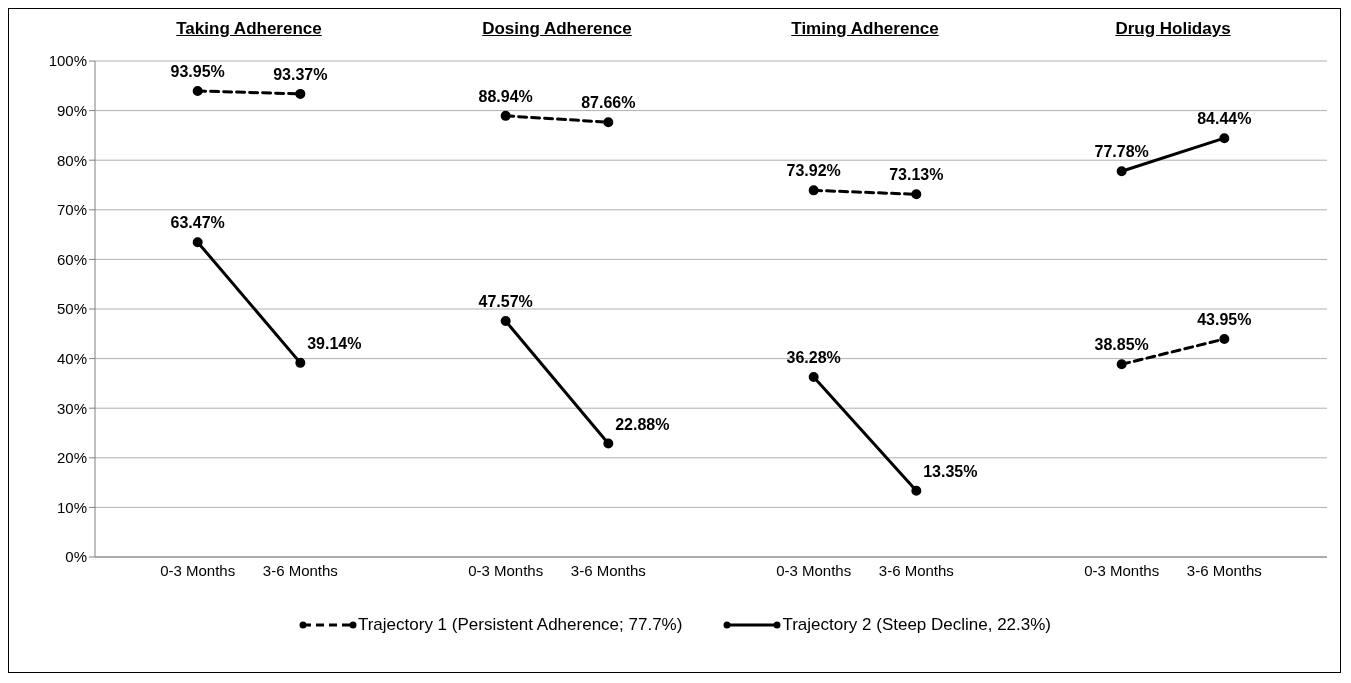  Describe the element at coordinates (1173, 29) in the screenshot. I see `chart-title: Drug Holidays` at that location.